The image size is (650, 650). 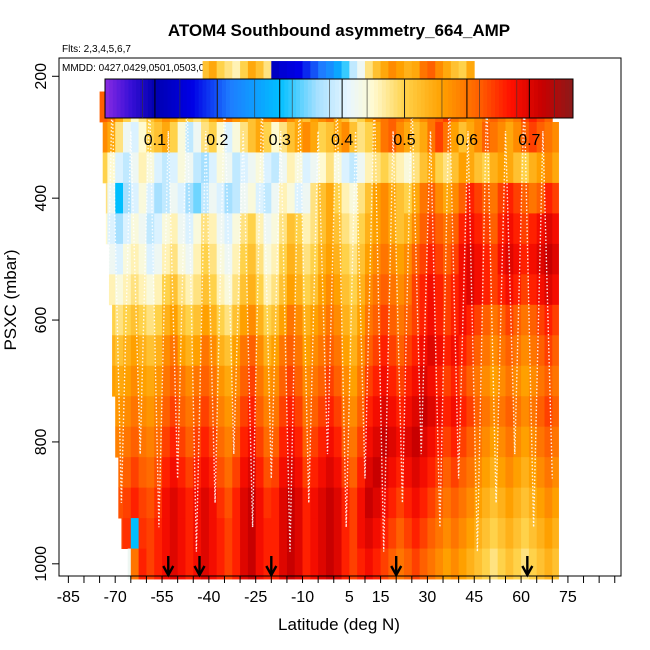 I want to click on colorbar-tick-label: 0.7, so click(x=529, y=140).